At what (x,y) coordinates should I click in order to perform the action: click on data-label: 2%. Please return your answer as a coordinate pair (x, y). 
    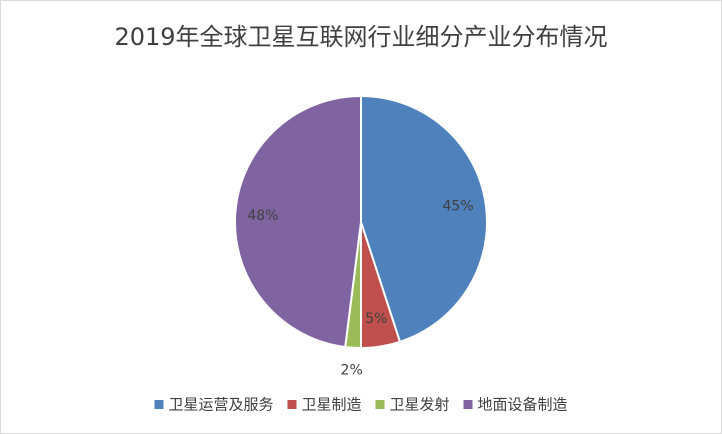
    Looking at the image, I should click on (352, 370).